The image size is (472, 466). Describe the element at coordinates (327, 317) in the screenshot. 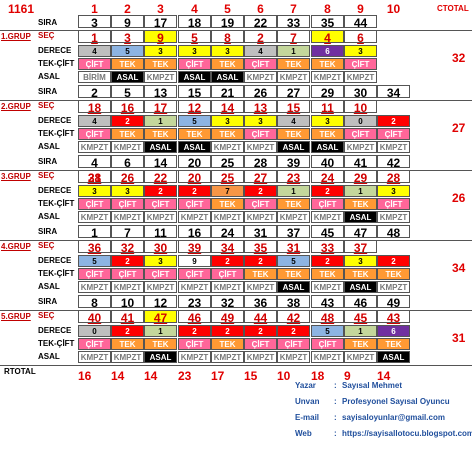

I see `sec-cell: 48` at that location.